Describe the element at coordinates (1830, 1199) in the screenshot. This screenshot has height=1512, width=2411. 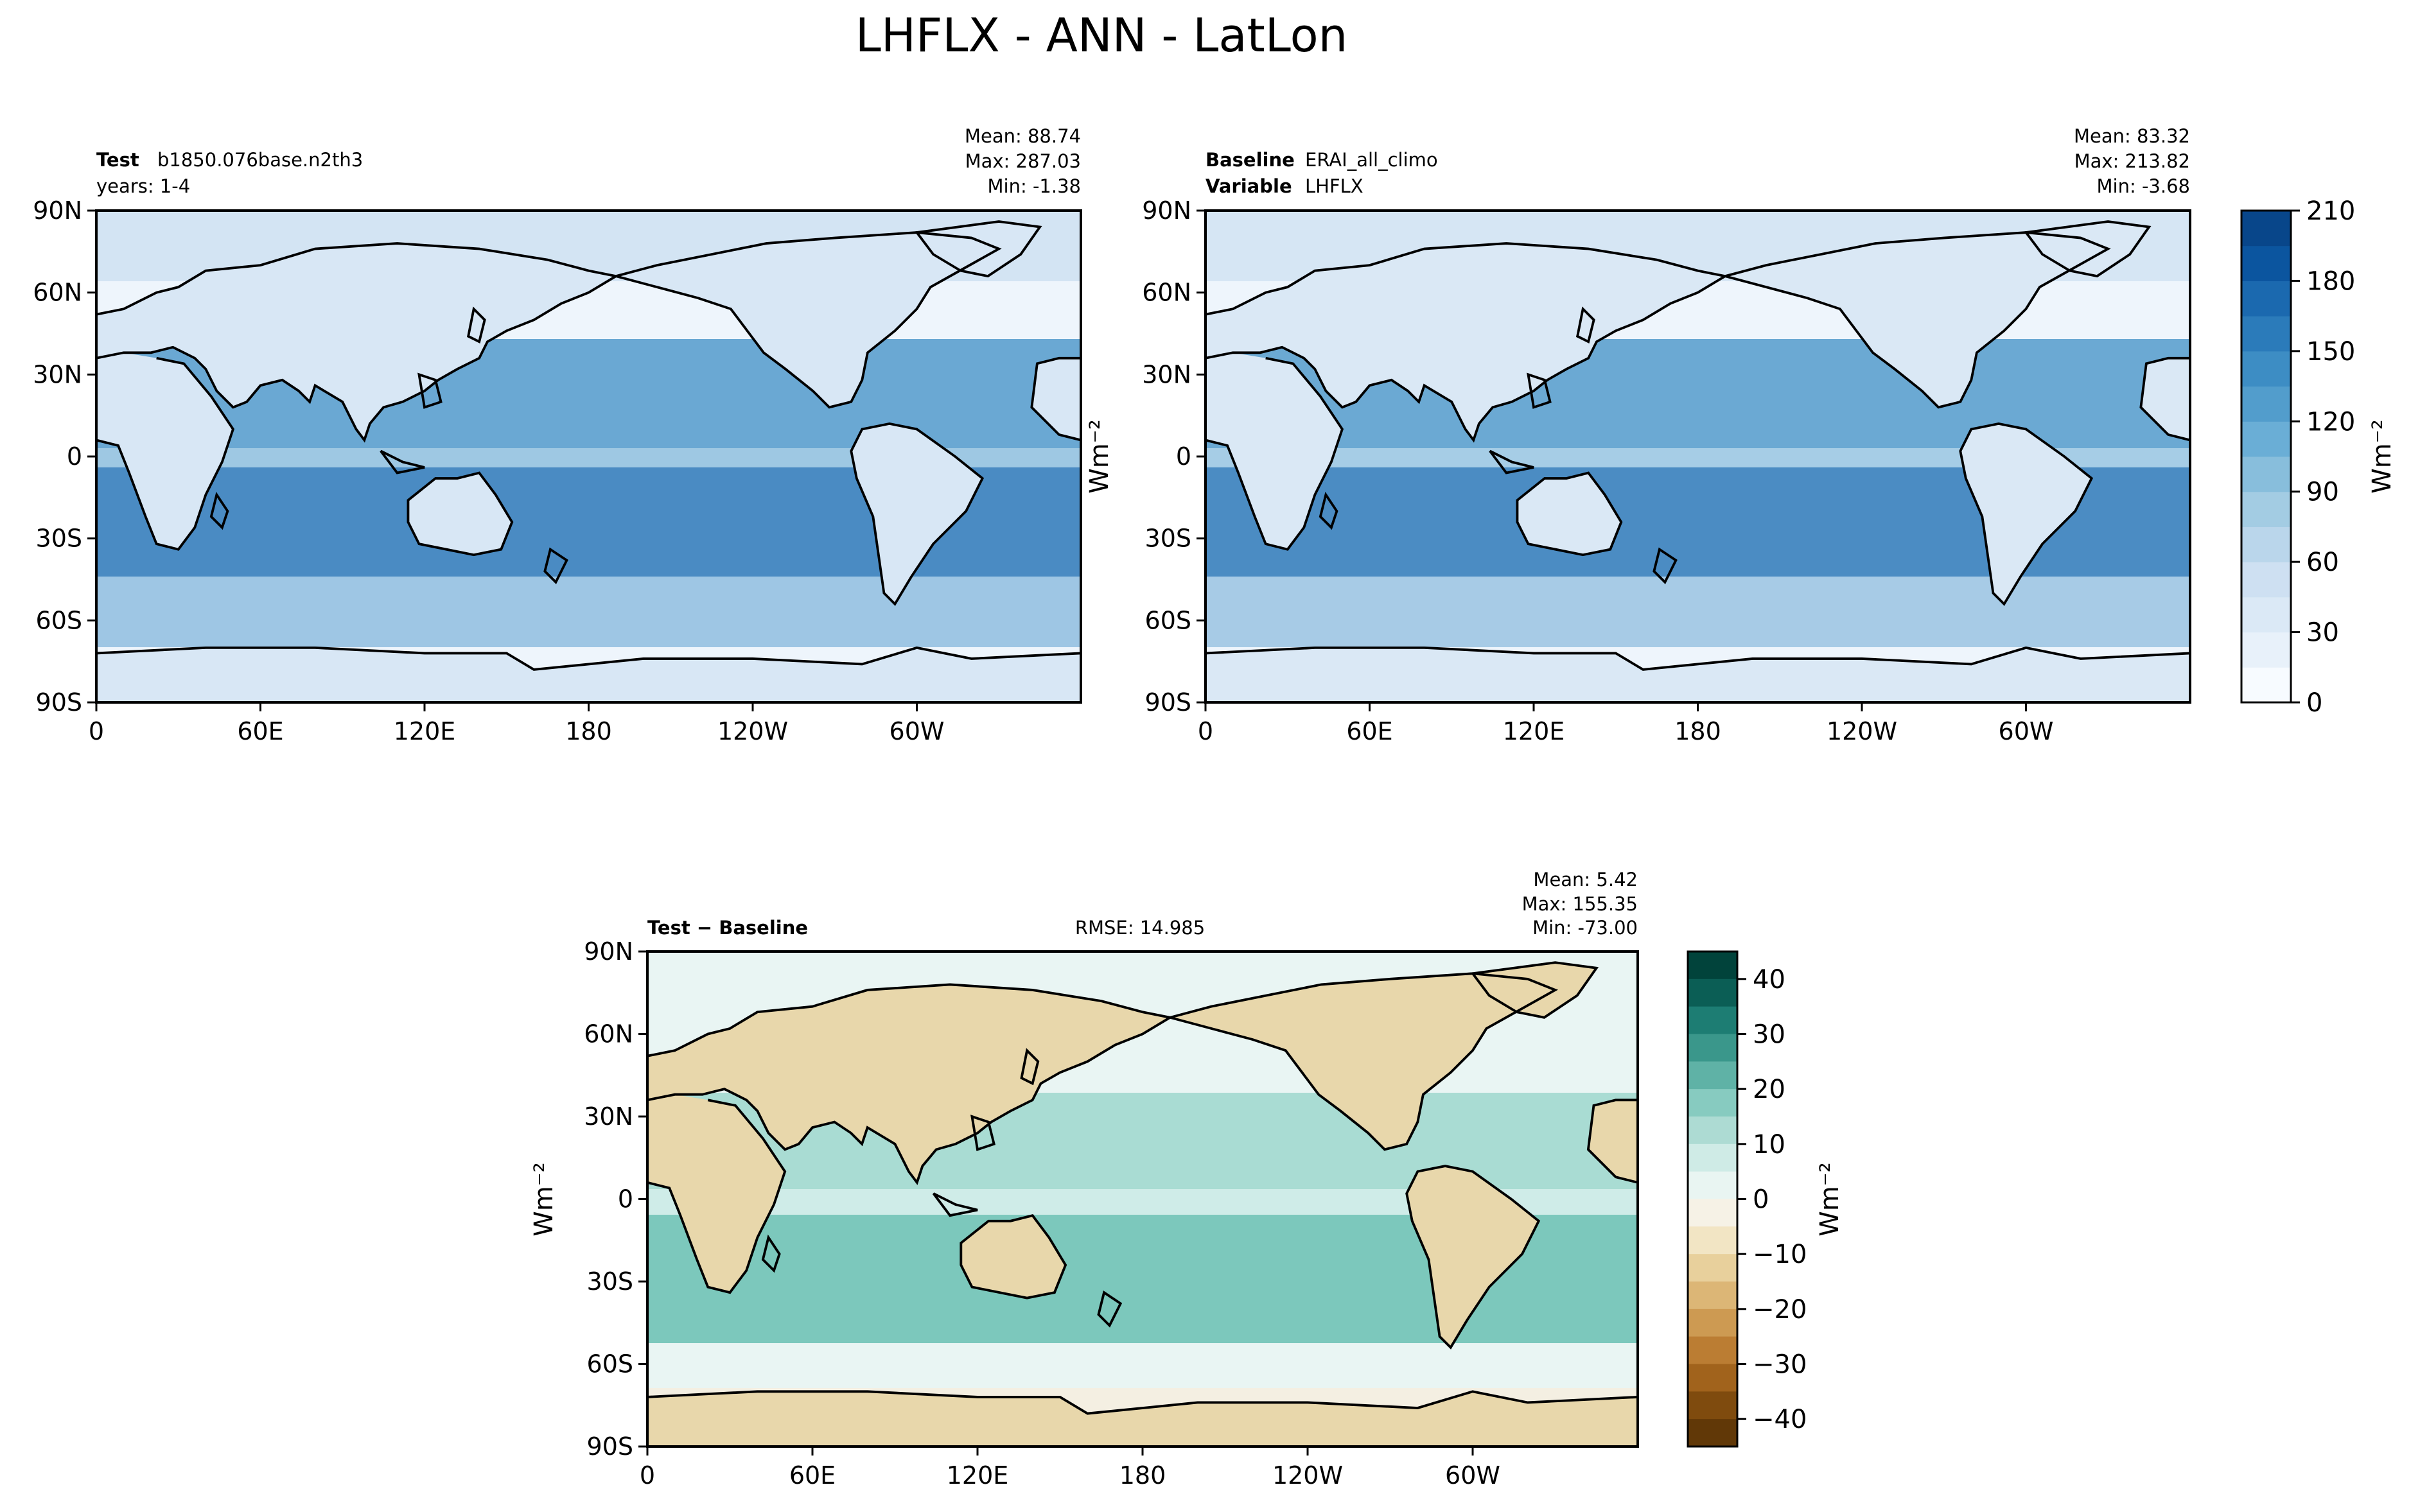
I see `colorbar-brbg-label: Wm⁻²` at that location.